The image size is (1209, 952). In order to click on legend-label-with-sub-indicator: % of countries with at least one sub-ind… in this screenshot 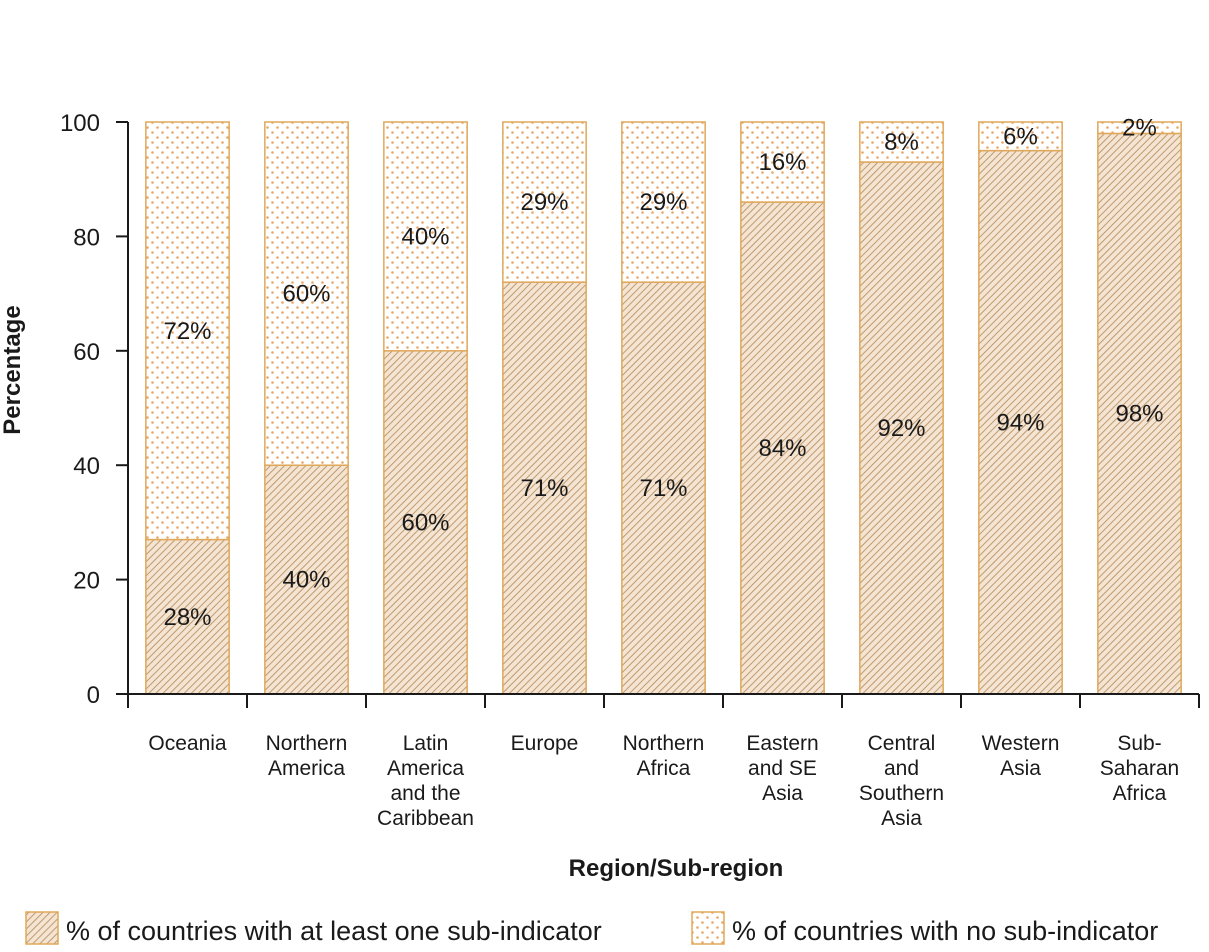, I will do `click(334, 931)`.